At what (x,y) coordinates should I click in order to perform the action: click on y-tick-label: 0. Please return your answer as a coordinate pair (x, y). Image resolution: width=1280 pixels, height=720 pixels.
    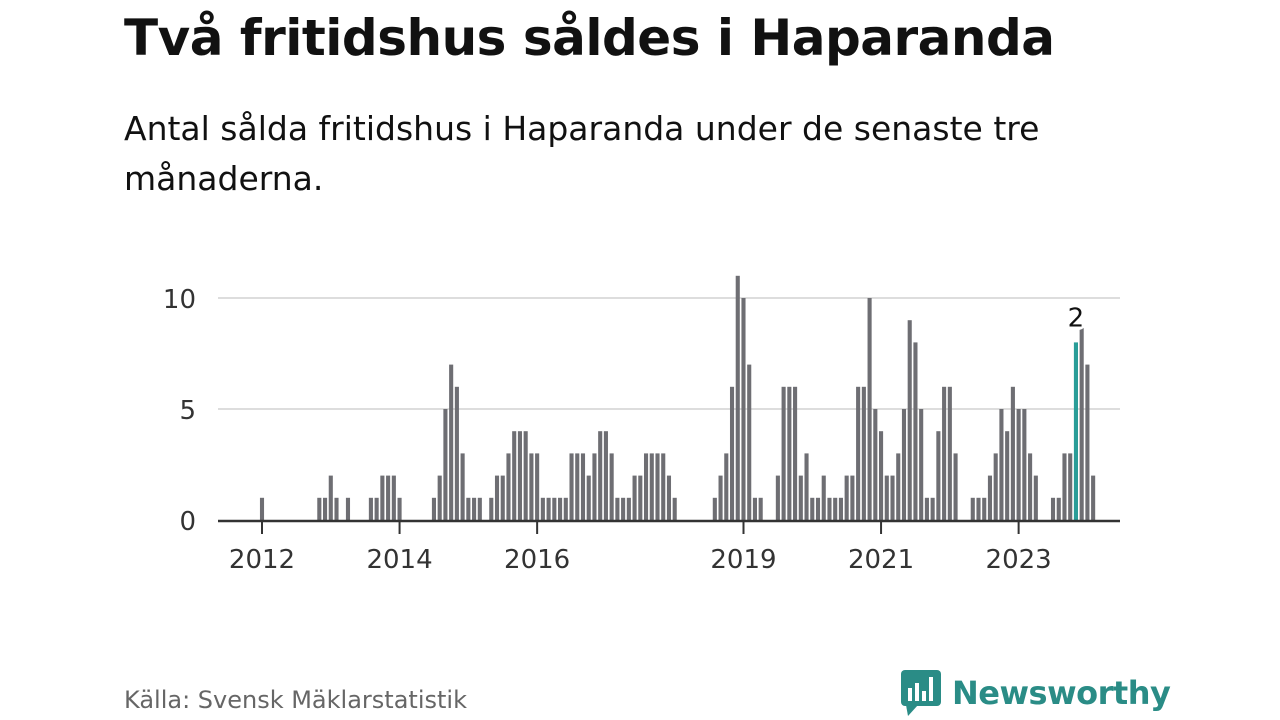
    Looking at the image, I should click on (187, 522).